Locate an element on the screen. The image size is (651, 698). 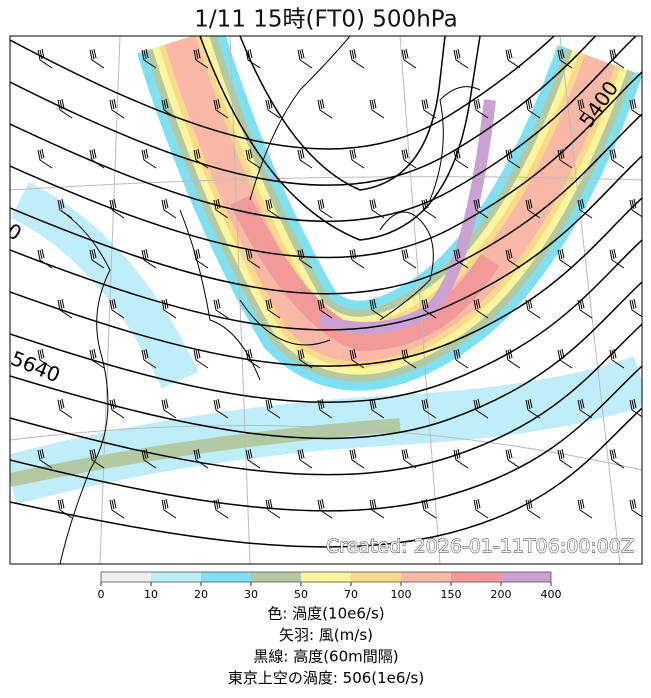
colorbar-tick-label: 0 is located at coordinates (101, 594).